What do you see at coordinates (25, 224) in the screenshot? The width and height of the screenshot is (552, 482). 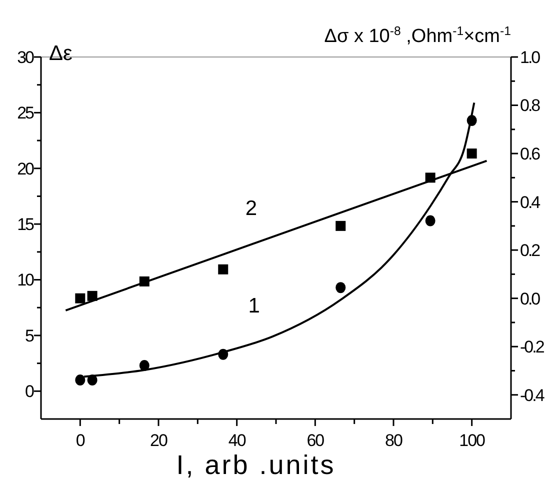 I see `y-tick-label: 15` at bounding box center [25, 224].